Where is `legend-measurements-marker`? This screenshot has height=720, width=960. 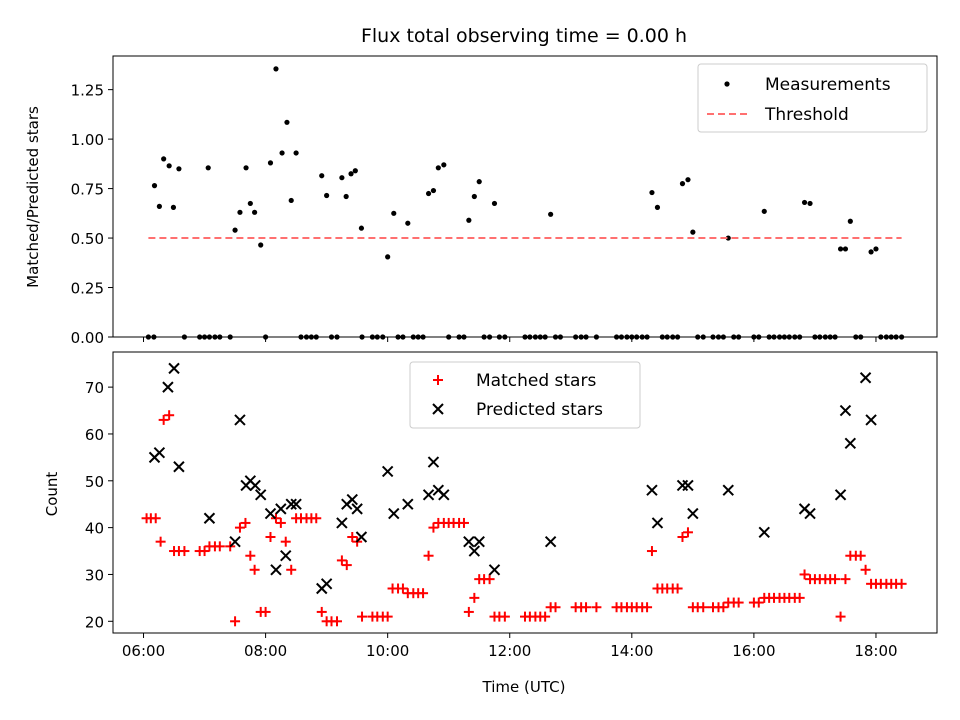
legend-measurements-marker is located at coordinates (727, 84).